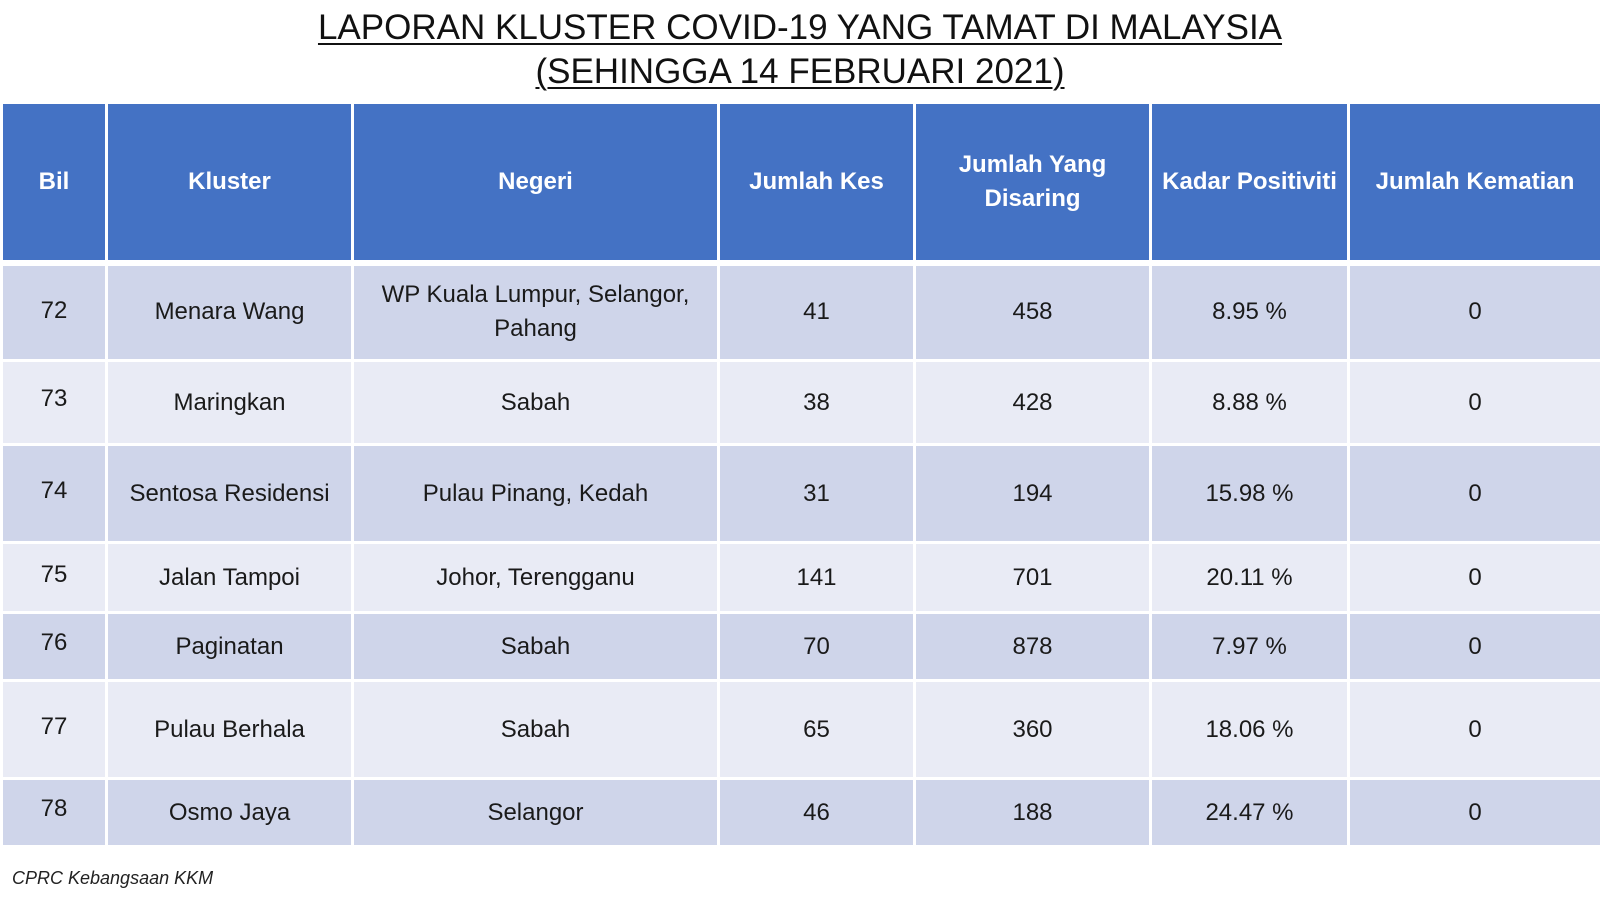  I want to click on cell-bil: 74, so click(54, 493).